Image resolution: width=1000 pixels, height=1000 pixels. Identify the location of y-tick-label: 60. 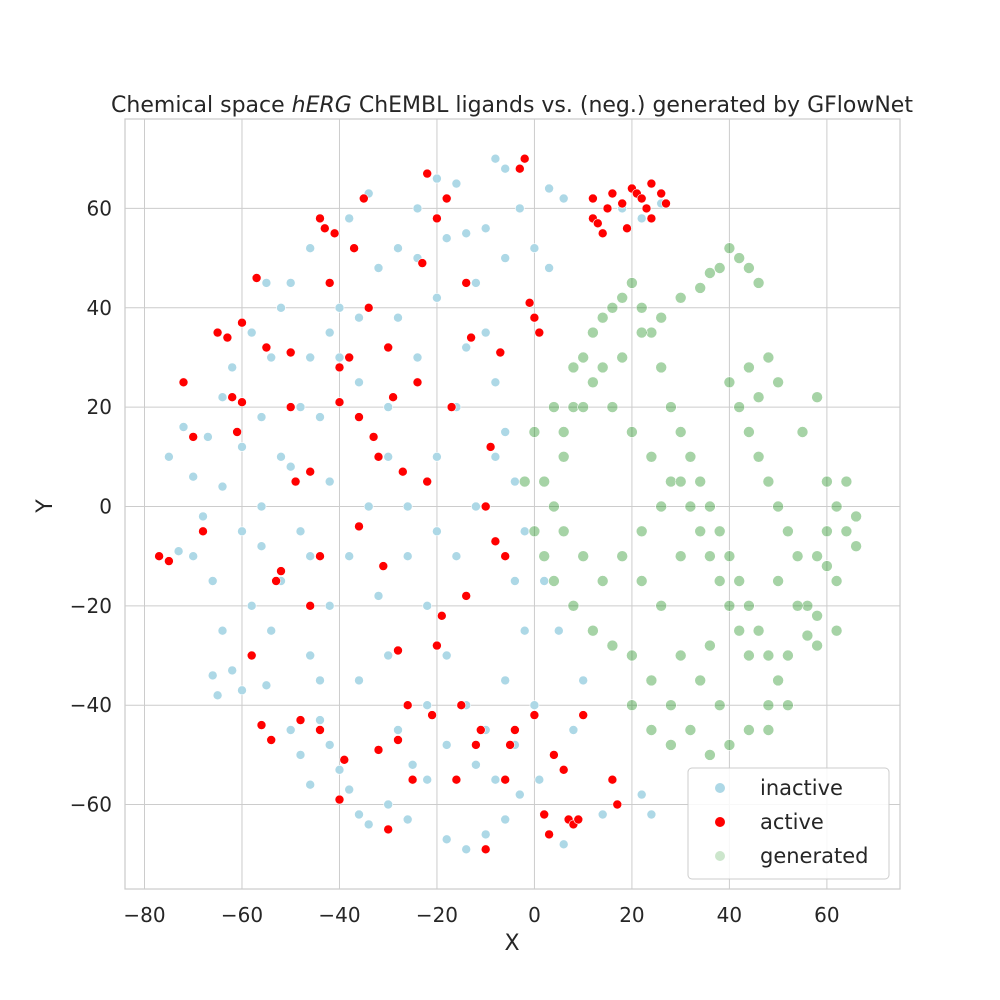
(99, 208).